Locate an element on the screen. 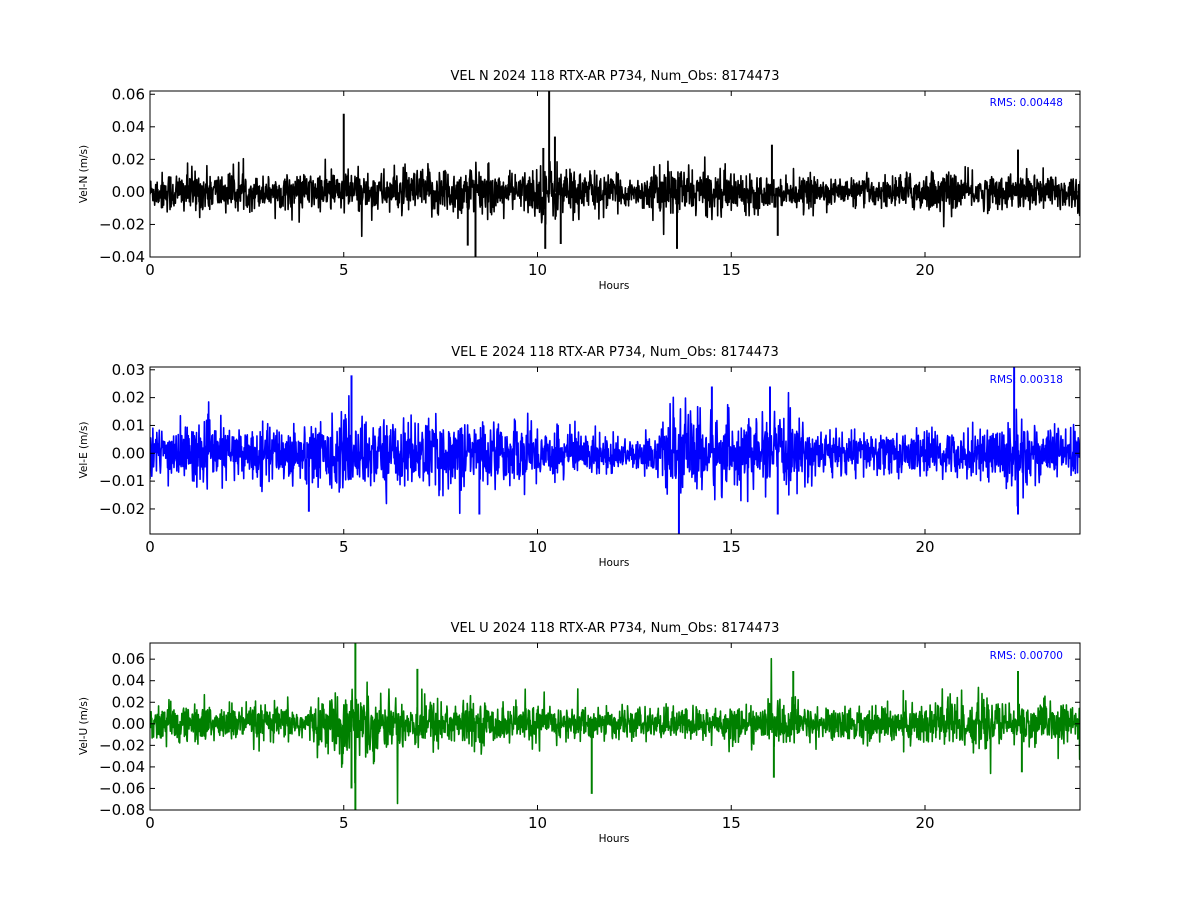 The image size is (1200, 900). y-tick-label: −0.01 is located at coordinates (122, 481).